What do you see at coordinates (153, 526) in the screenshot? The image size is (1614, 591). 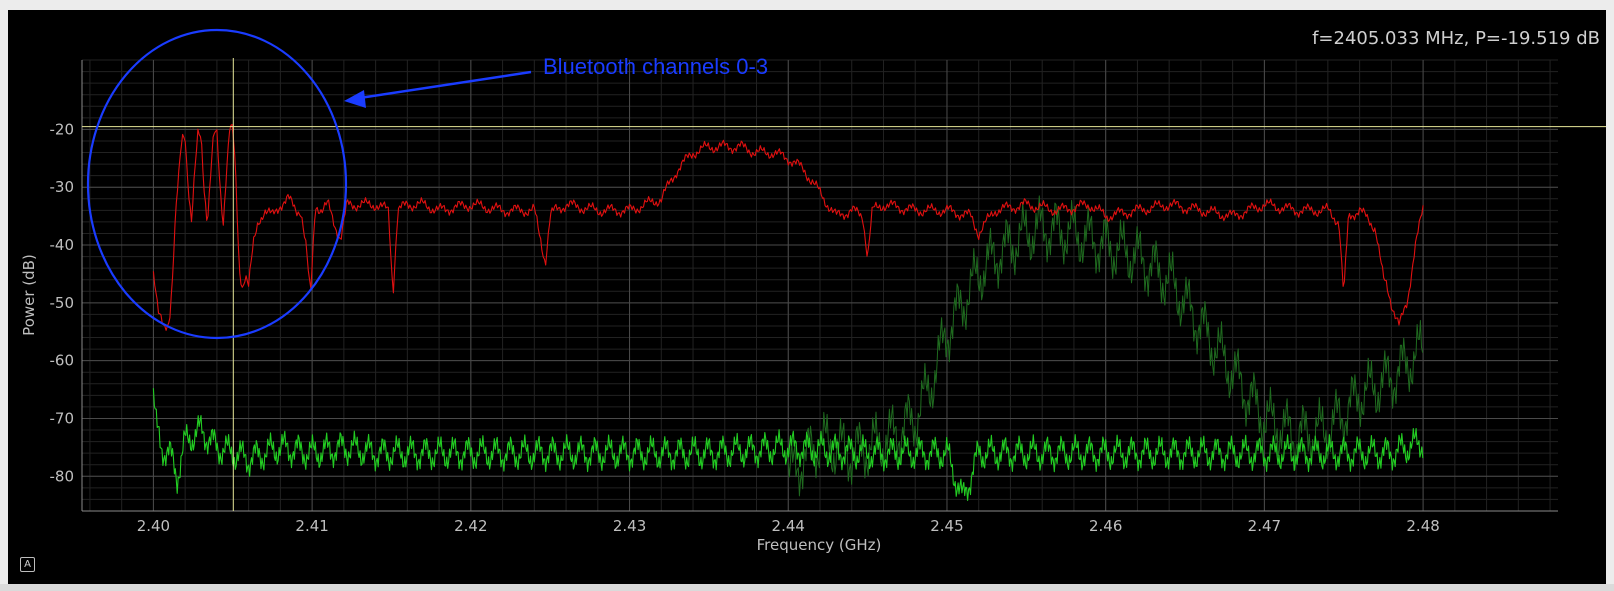 I see `x-tick-label: 2.40` at bounding box center [153, 526].